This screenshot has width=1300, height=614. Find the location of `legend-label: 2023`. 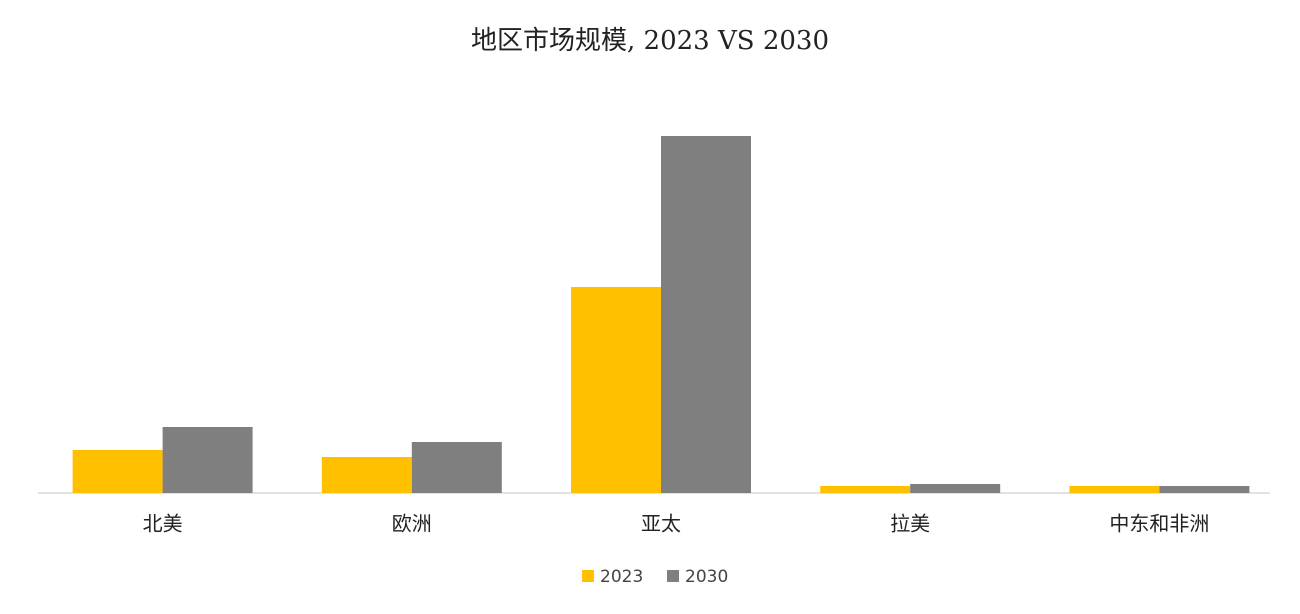

legend-label: 2023 is located at coordinates (621, 577).